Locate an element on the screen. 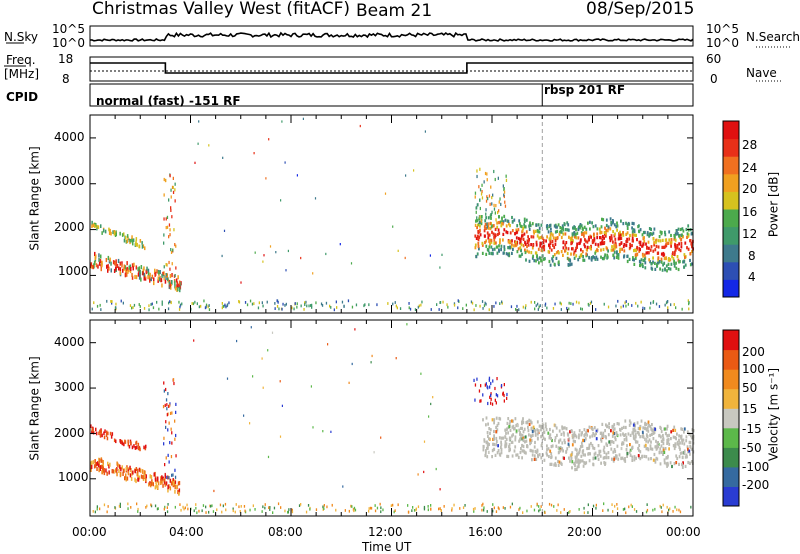 This screenshot has height=554, width=800. nave-tick-top: 60 is located at coordinates (714, 59).